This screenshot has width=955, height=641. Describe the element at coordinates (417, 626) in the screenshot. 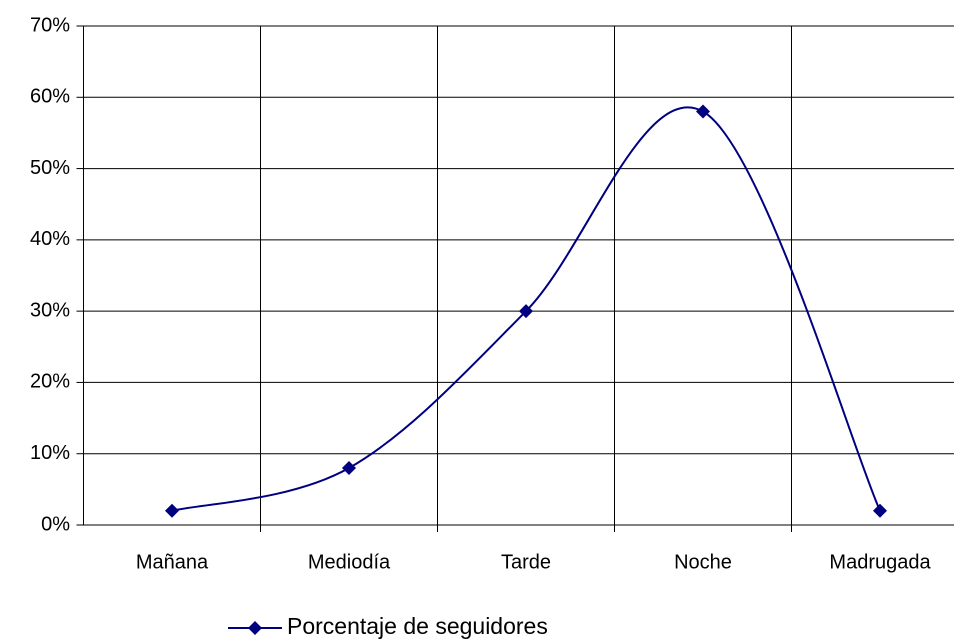

I see `legend-label: Porcentaje de seguidores` at that location.